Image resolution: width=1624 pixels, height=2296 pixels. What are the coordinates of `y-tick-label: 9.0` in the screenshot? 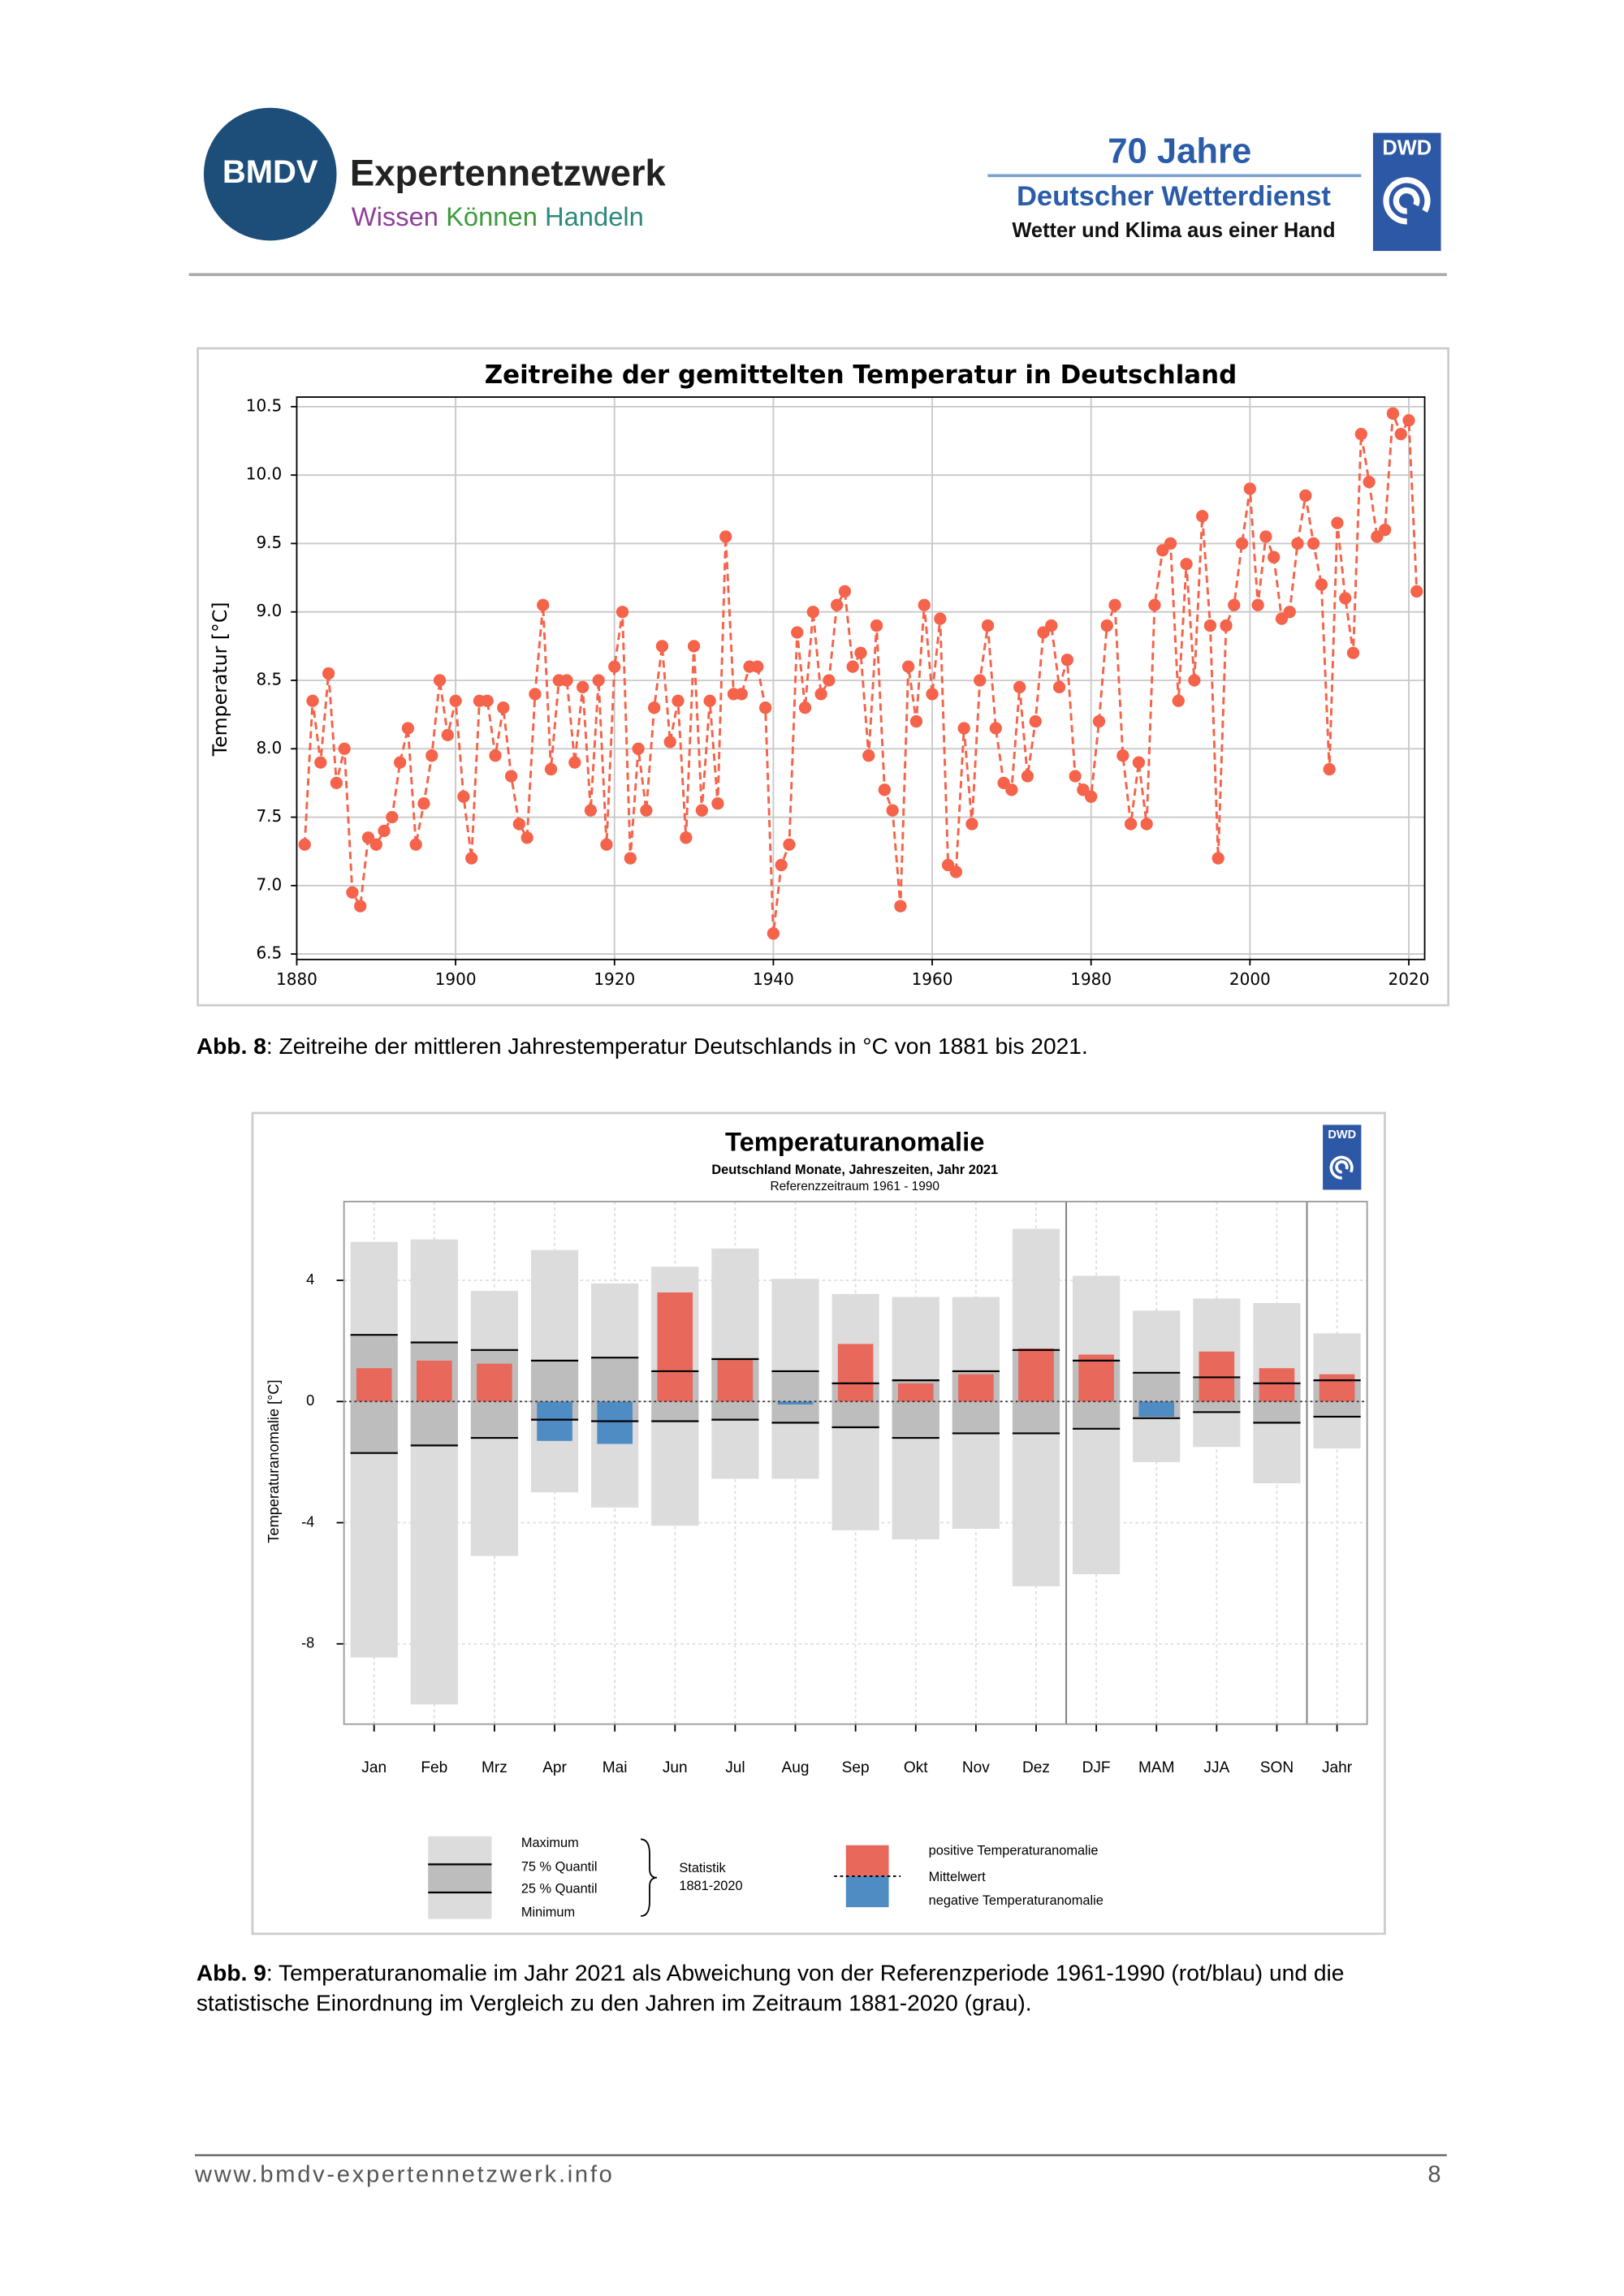 It's located at (269, 611).